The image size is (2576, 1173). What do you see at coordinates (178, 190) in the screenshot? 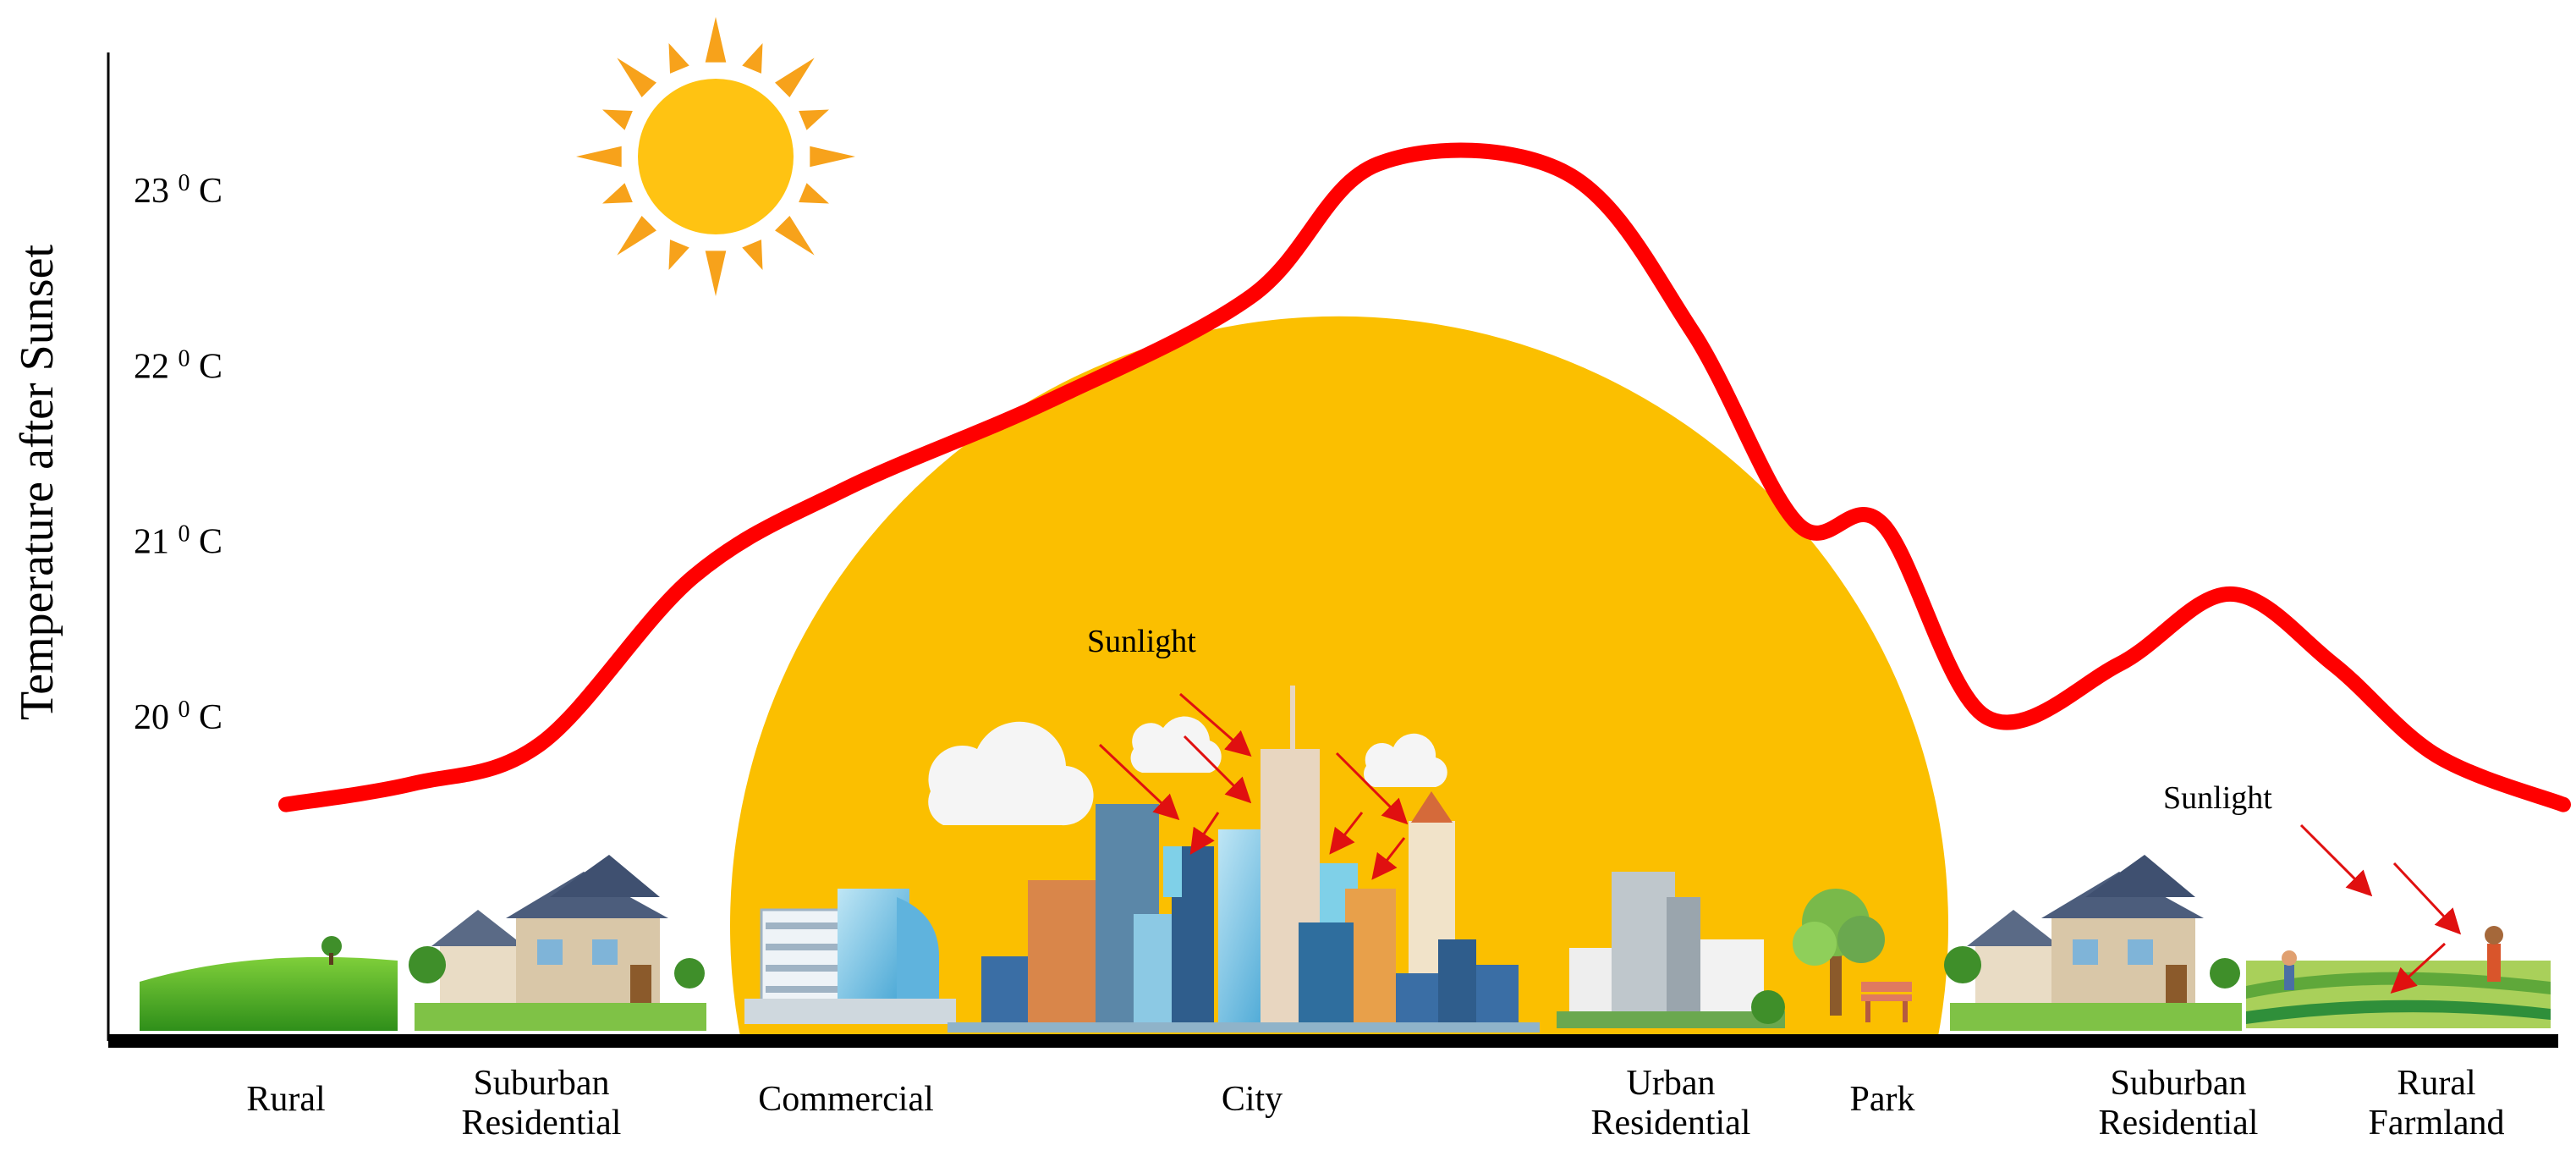
I see `y-tick-label: 23 0 C` at bounding box center [178, 190].